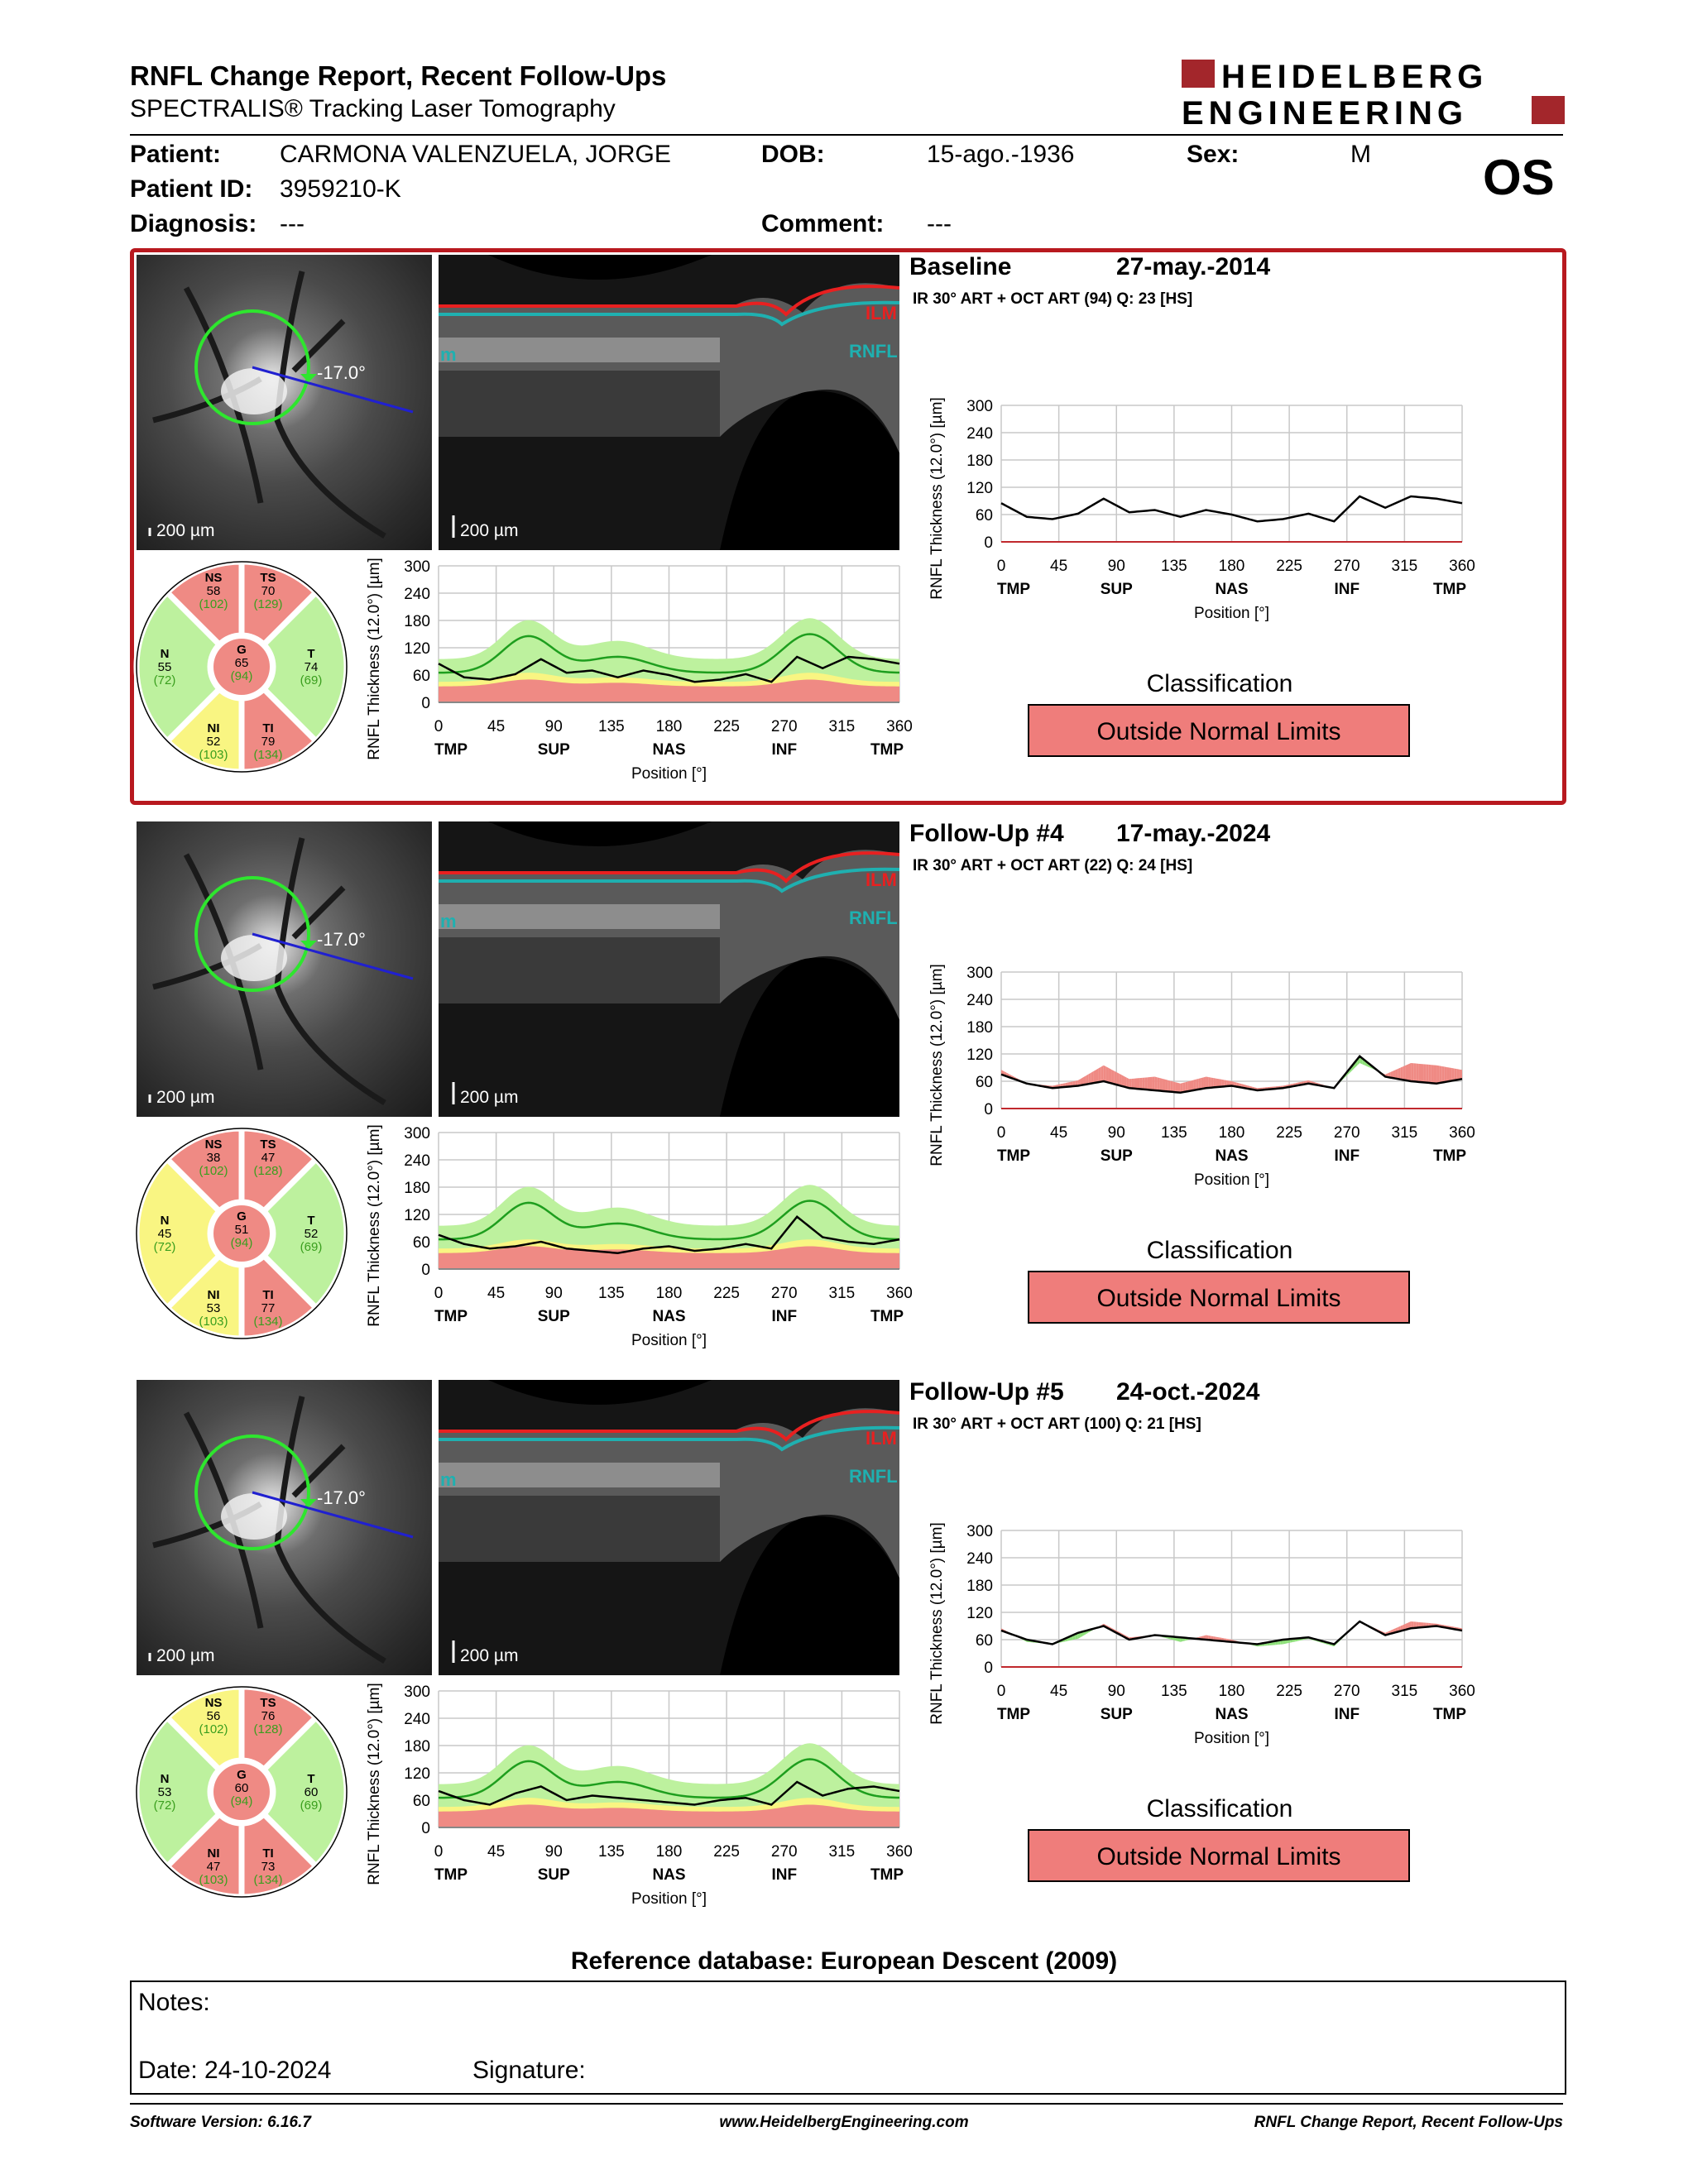  What do you see at coordinates (165, 1221) in the screenshot?
I see `sector-label: N` at bounding box center [165, 1221].